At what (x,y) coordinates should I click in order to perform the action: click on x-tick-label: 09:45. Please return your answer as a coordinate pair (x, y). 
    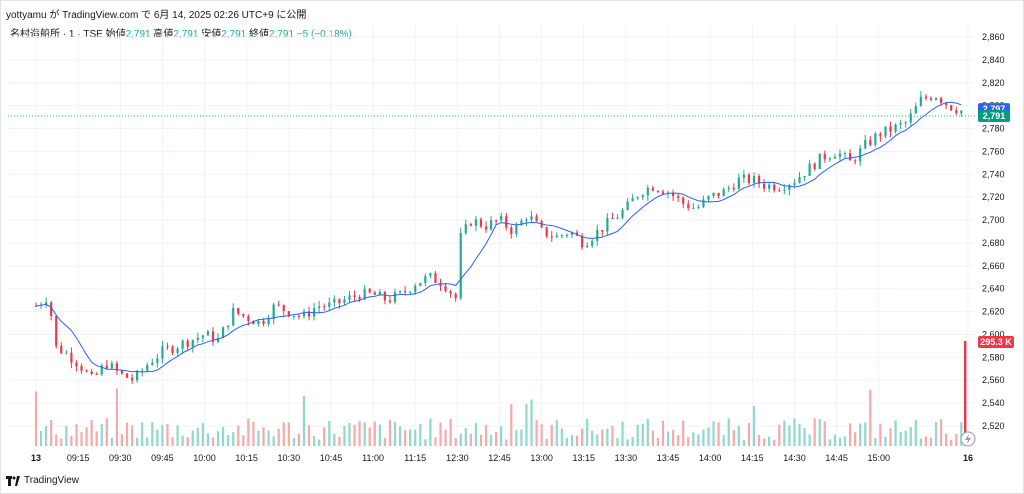
    Looking at the image, I should click on (162, 458).